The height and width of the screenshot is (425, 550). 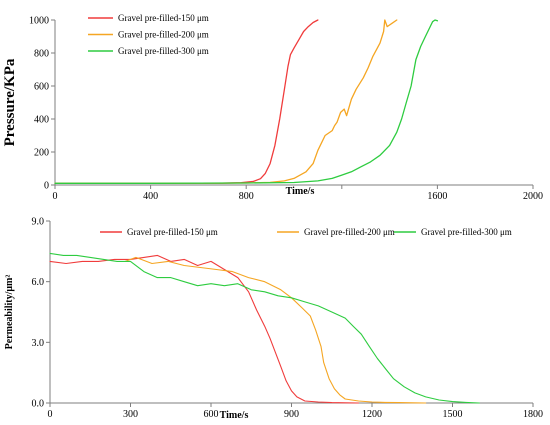 What do you see at coordinates (46, 186) in the screenshot?
I see `y-tick-label: 0` at bounding box center [46, 186].